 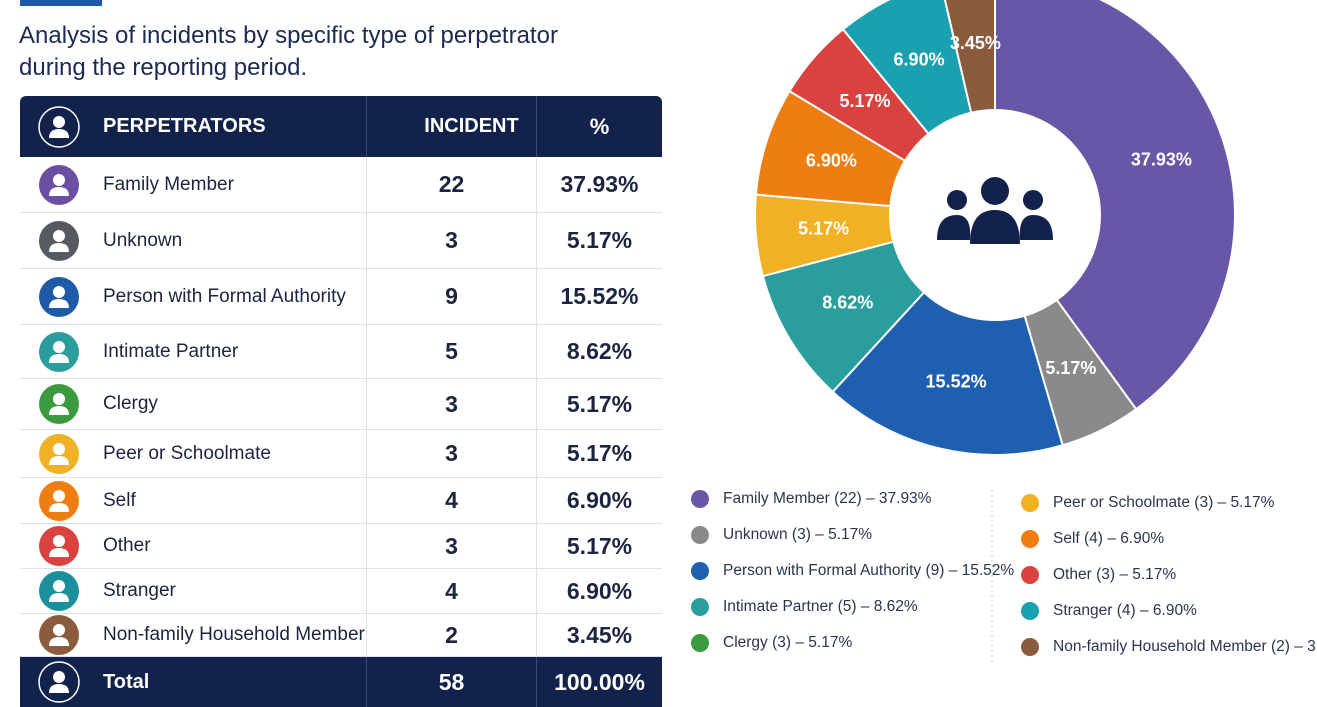 I want to click on cell-incidents: INCIDENT, so click(x=452, y=126).